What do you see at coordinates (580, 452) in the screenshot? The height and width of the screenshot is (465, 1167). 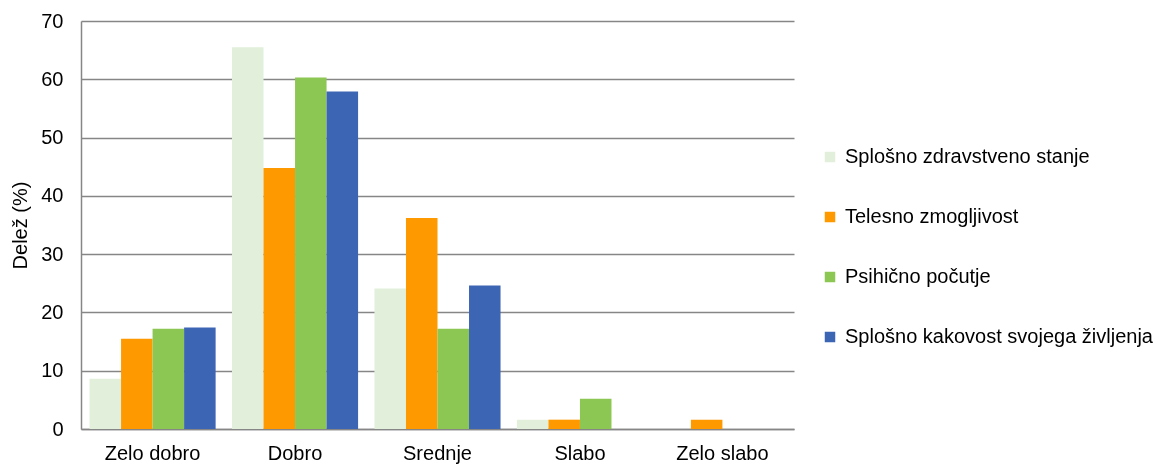 I see `x-tick-label: Slabo` at bounding box center [580, 452].